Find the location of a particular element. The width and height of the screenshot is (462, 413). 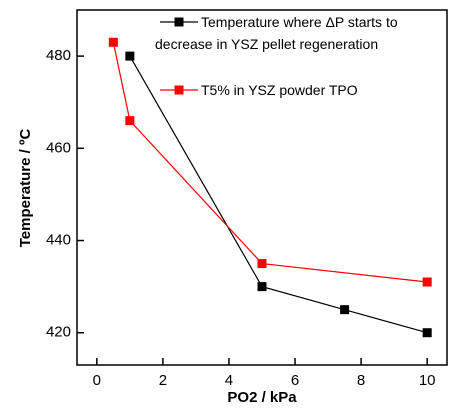

y-tick-label: 440 is located at coordinates (58, 239).